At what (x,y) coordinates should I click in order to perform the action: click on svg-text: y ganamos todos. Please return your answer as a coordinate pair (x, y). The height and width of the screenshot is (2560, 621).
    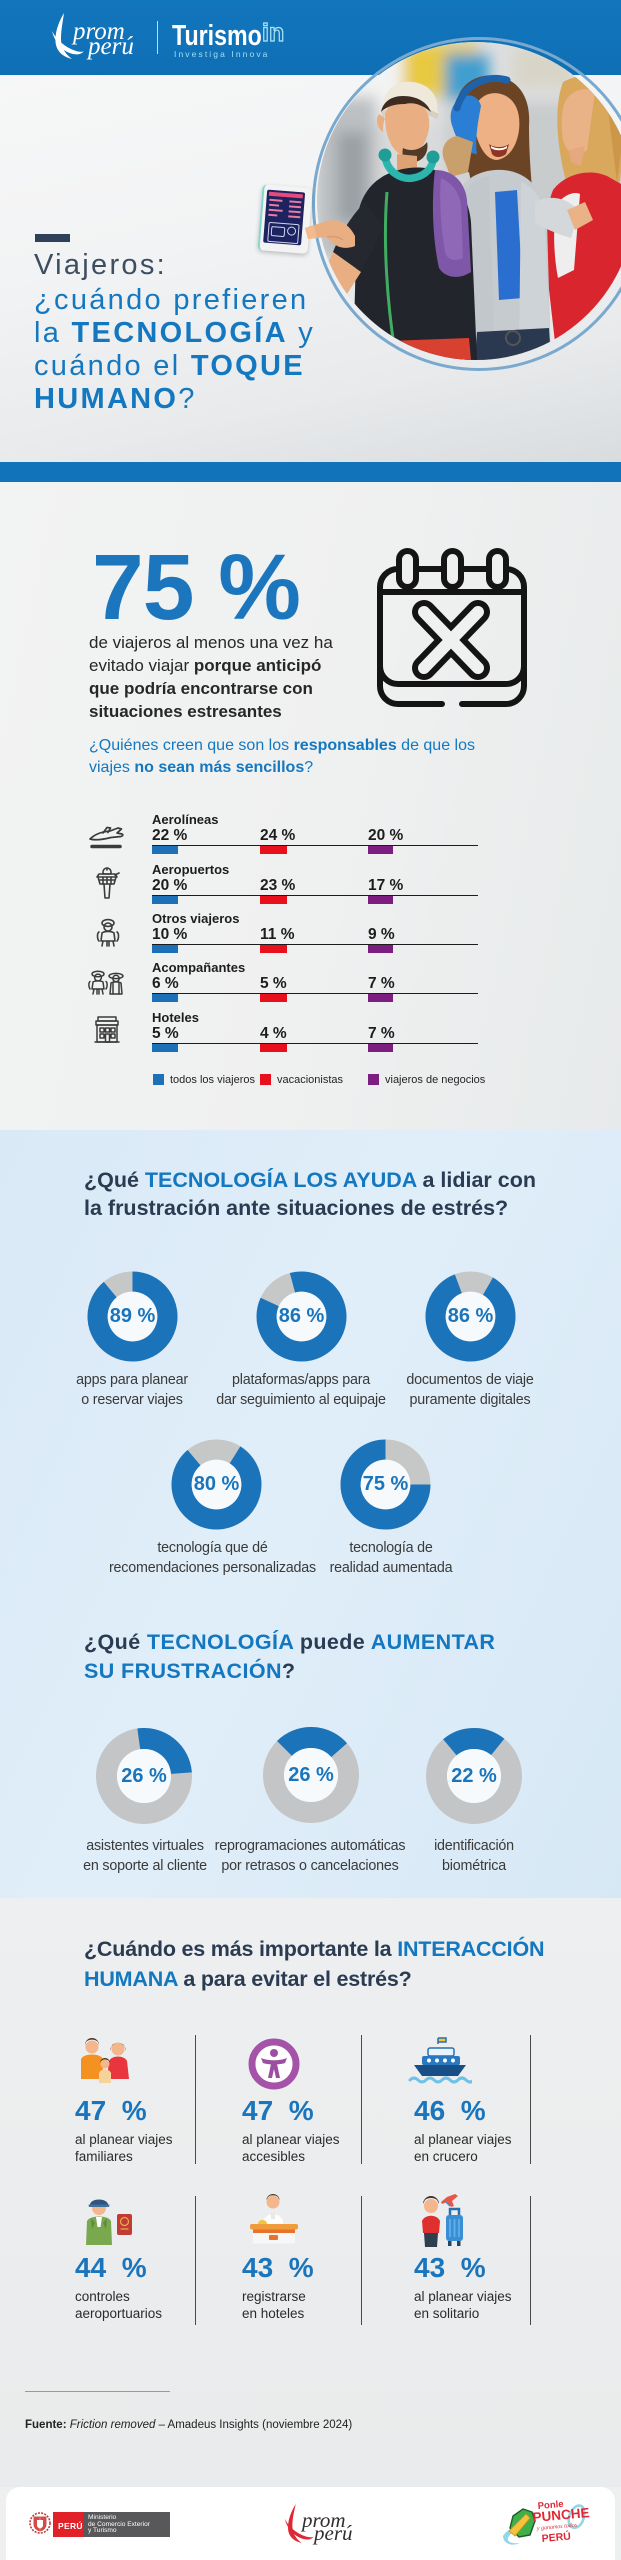
    Looking at the image, I should click on (557, 2527).